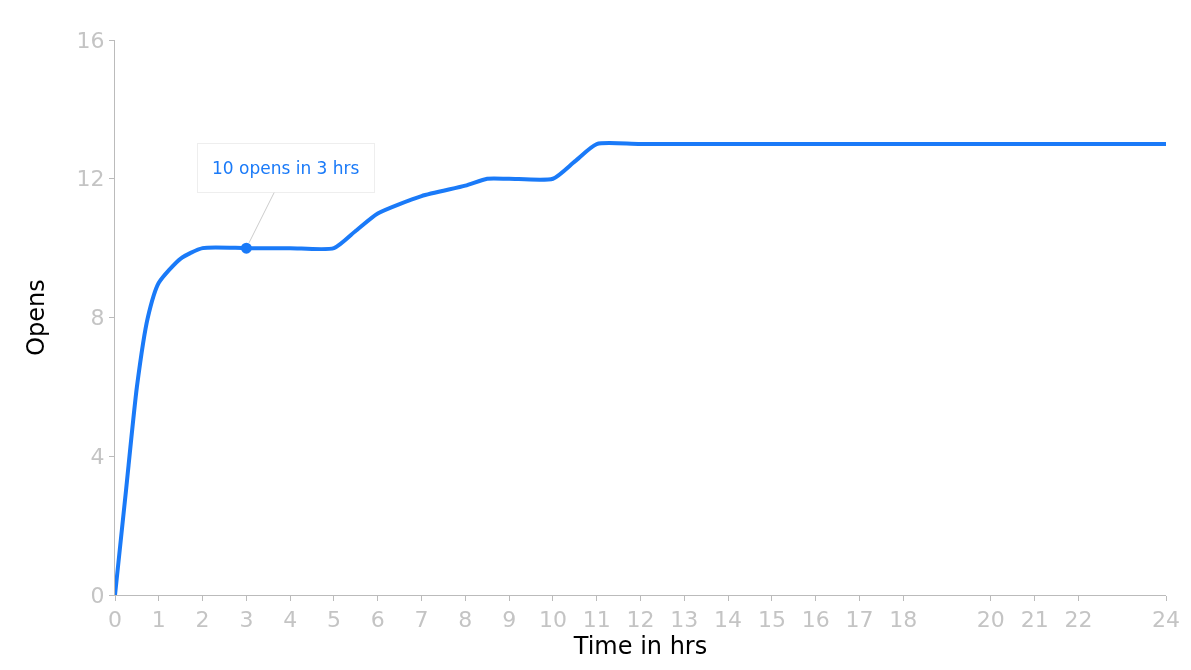  I want to click on x-tick-label: 17, so click(859, 620).